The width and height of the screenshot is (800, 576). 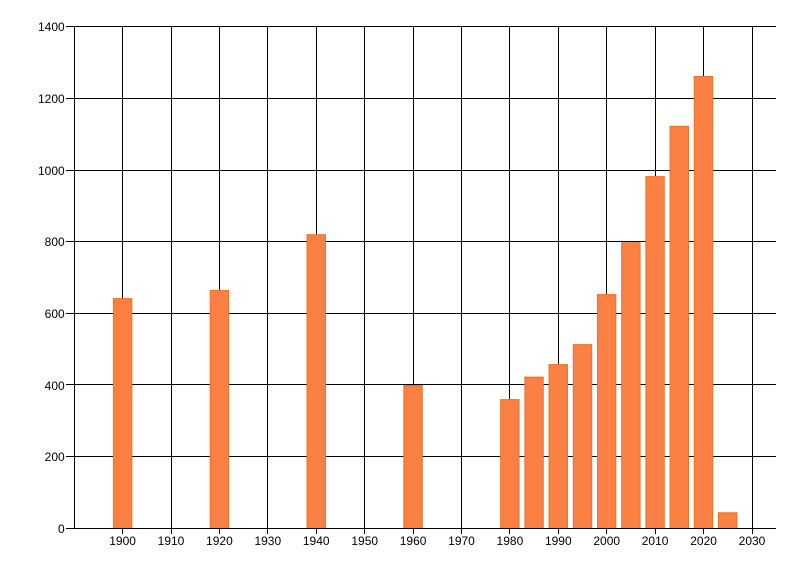 I want to click on svg-text: 1900, so click(x=122, y=541).